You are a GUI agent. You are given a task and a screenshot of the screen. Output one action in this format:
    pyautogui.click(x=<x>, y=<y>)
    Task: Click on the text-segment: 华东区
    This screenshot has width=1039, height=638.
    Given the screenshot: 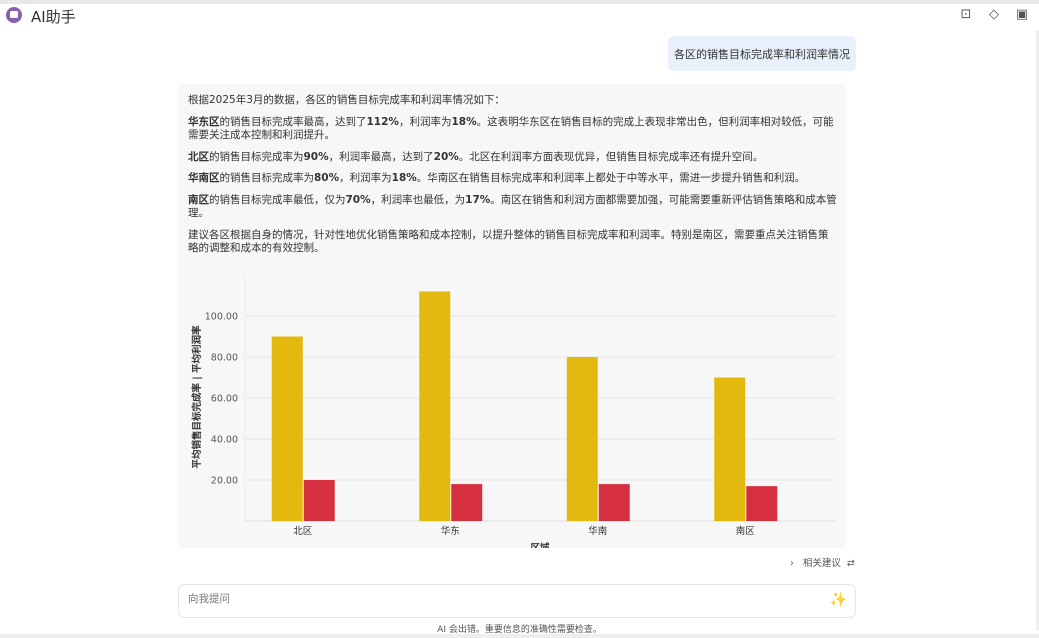 What is the action you would take?
    pyautogui.click(x=204, y=121)
    